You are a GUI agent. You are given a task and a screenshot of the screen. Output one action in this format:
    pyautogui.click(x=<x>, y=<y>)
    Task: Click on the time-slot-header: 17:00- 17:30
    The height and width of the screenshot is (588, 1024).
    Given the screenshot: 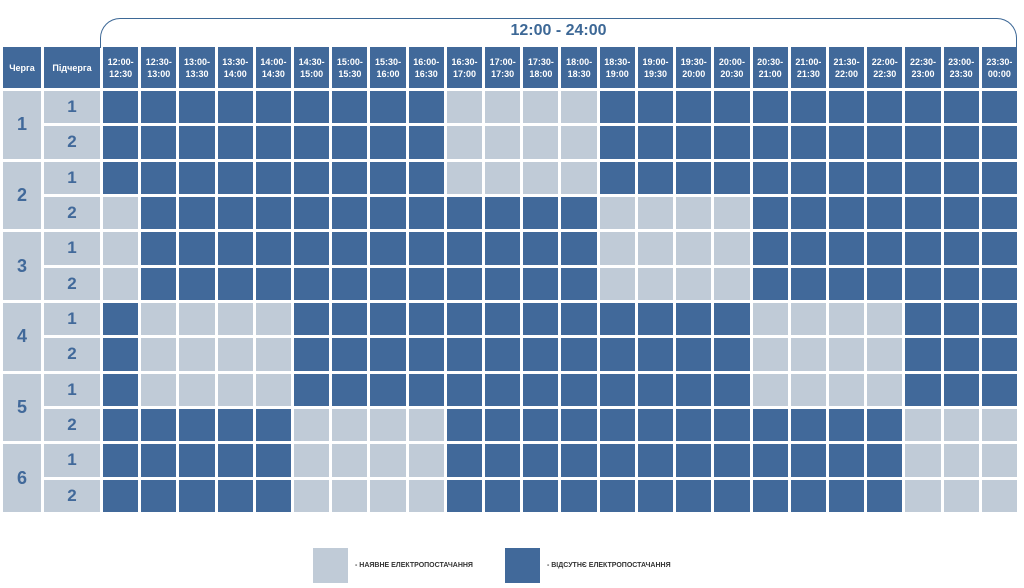 What is the action you would take?
    pyautogui.click(x=503, y=67)
    